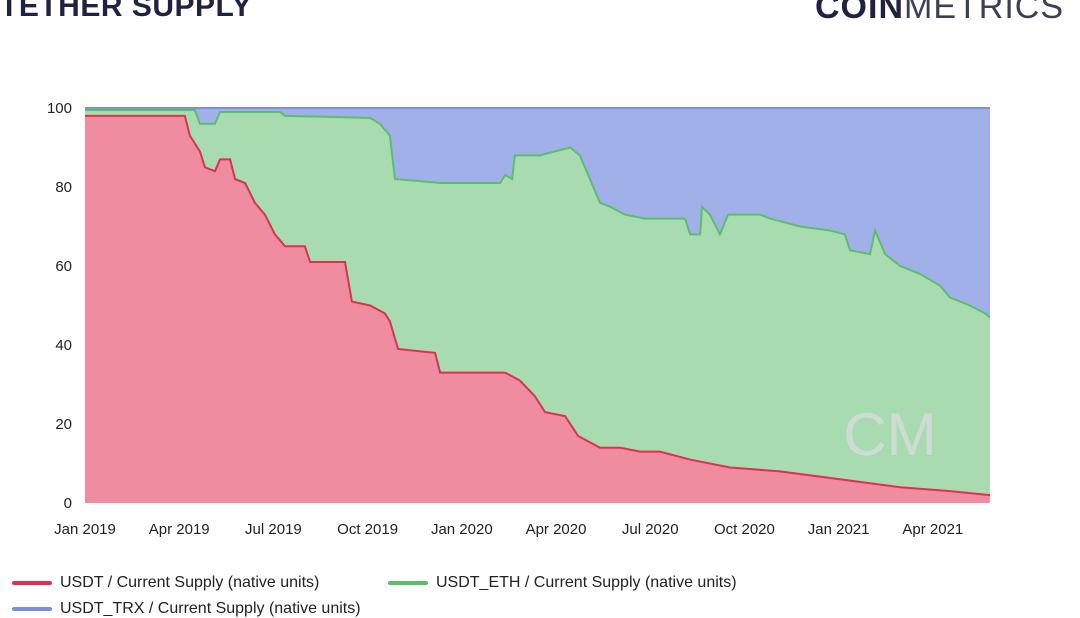  What do you see at coordinates (63, 266) in the screenshot?
I see `y-tick-label: 60` at bounding box center [63, 266].